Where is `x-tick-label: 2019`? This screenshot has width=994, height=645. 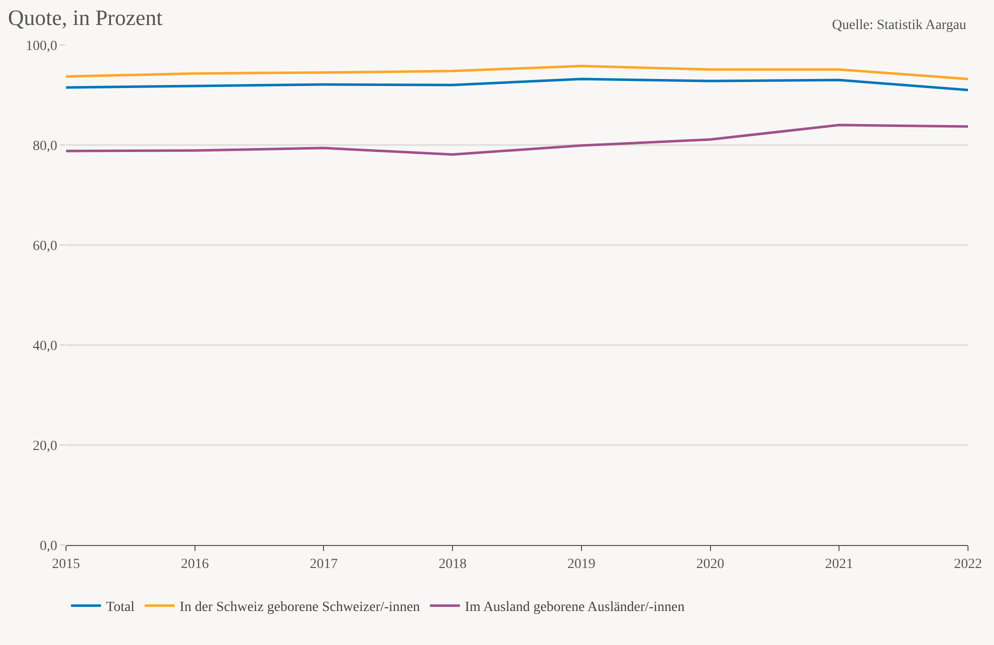
x-tick-label: 2019 is located at coordinates (581, 564).